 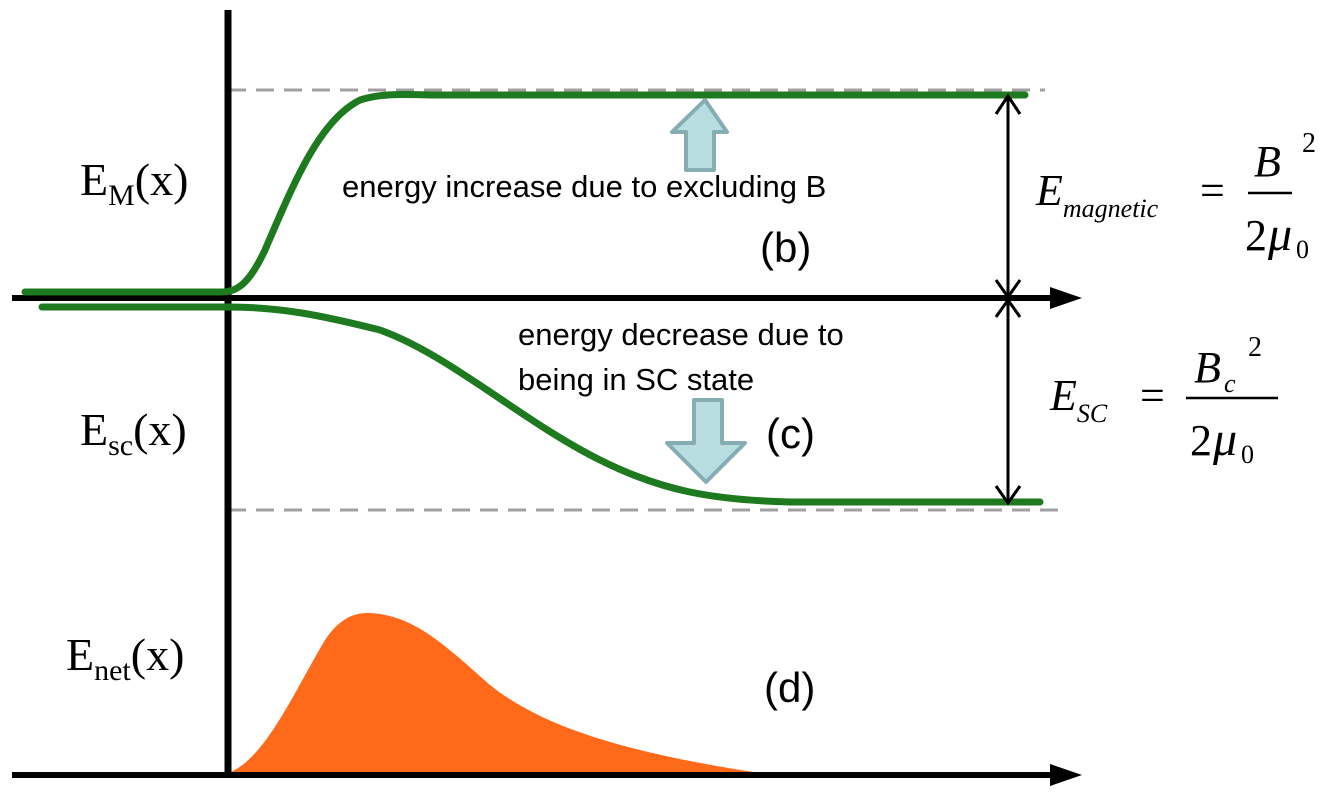 What do you see at coordinates (706, 441) in the screenshot?
I see `down-arrow-icon` at bounding box center [706, 441].